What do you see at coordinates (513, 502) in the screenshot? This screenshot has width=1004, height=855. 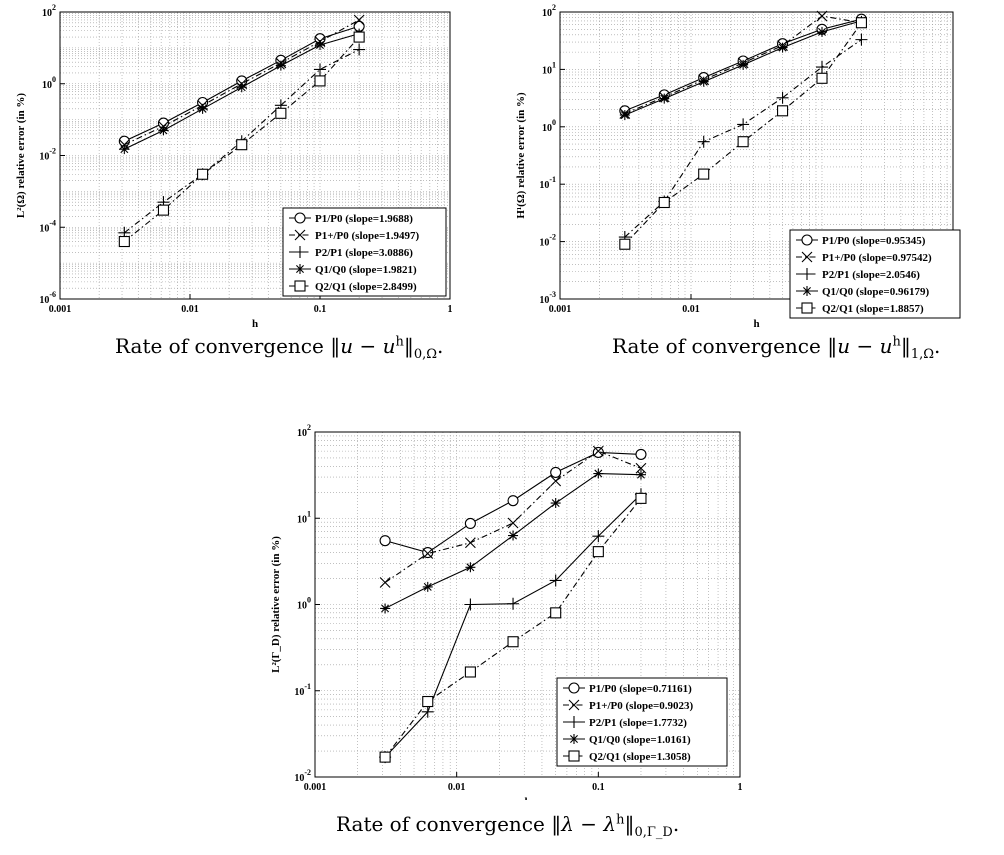 I see `series-p1-p0` at bounding box center [513, 502].